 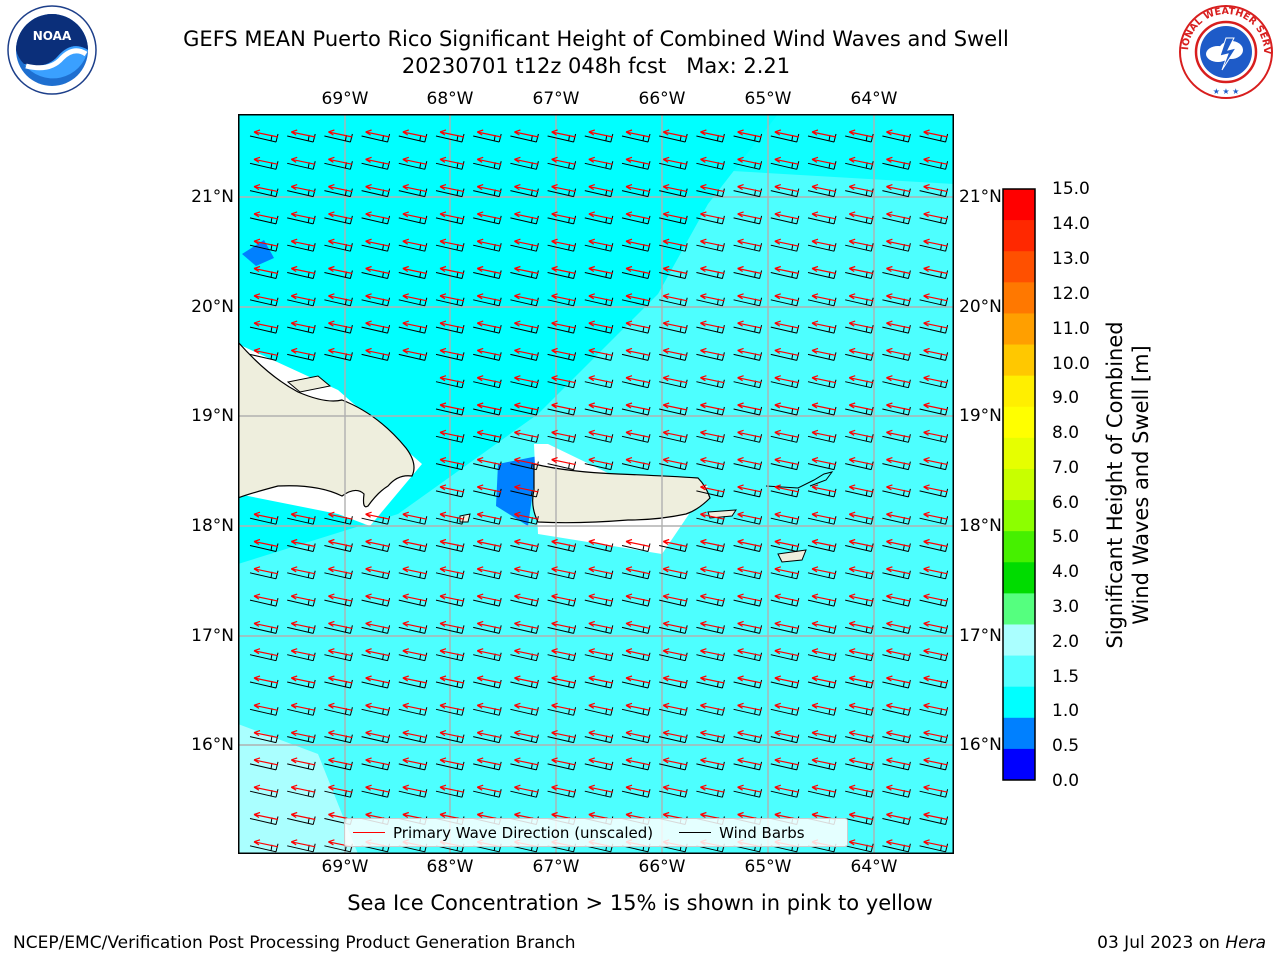 I want to click on wave-zone-low, so click(x=517, y=491).